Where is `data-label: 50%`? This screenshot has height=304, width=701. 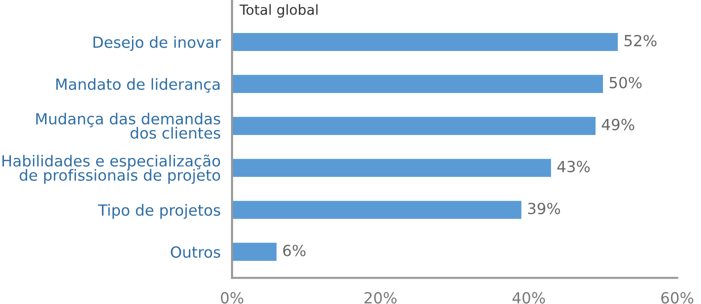 data-label: 50% is located at coordinates (626, 82).